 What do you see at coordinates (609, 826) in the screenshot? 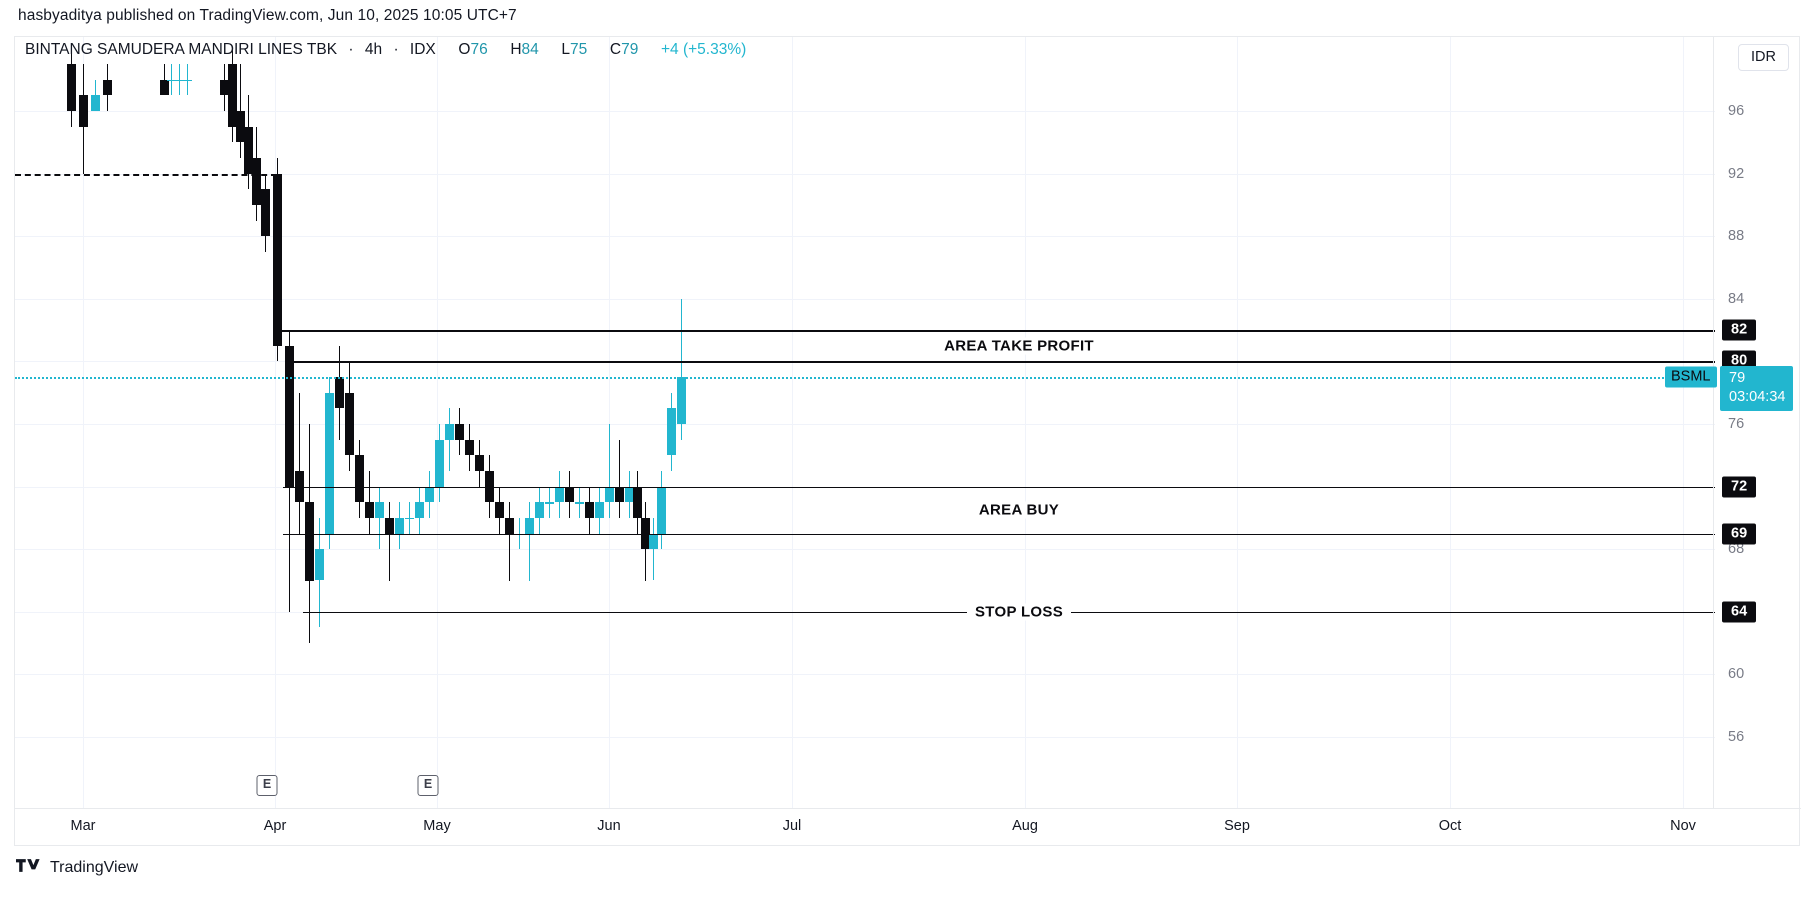
I see `time-tick-label: Jun` at bounding box center [609, 826].